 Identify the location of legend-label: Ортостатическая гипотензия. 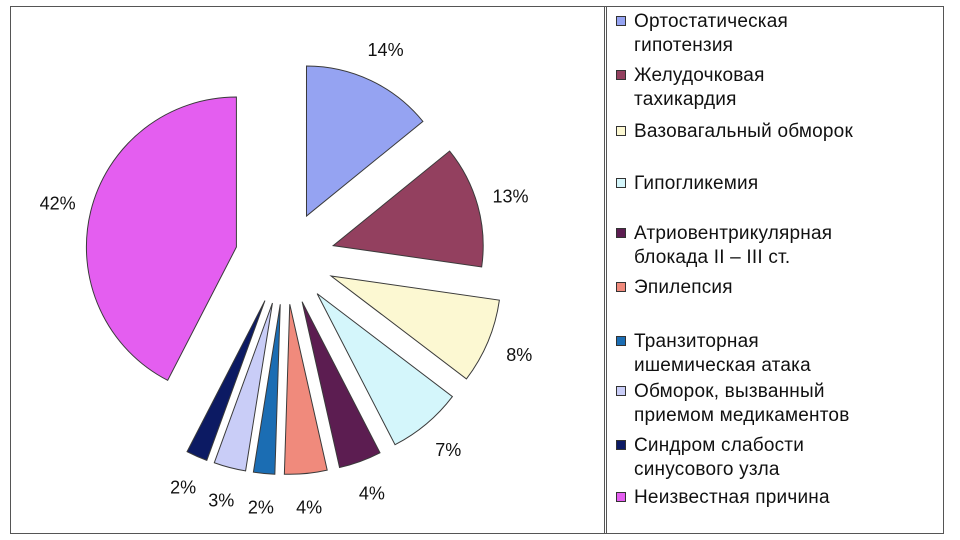
(711, 33).